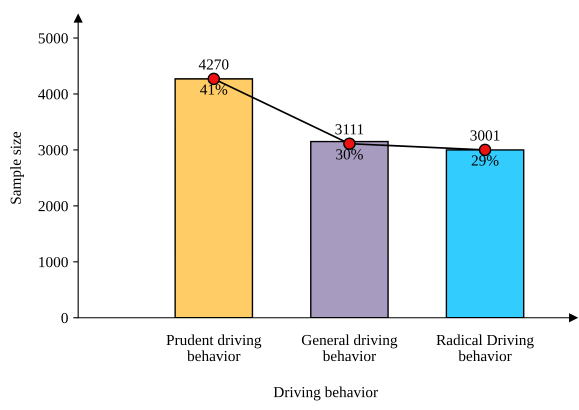  I want to click on y-tick-label: 2000, so click(53, 206).